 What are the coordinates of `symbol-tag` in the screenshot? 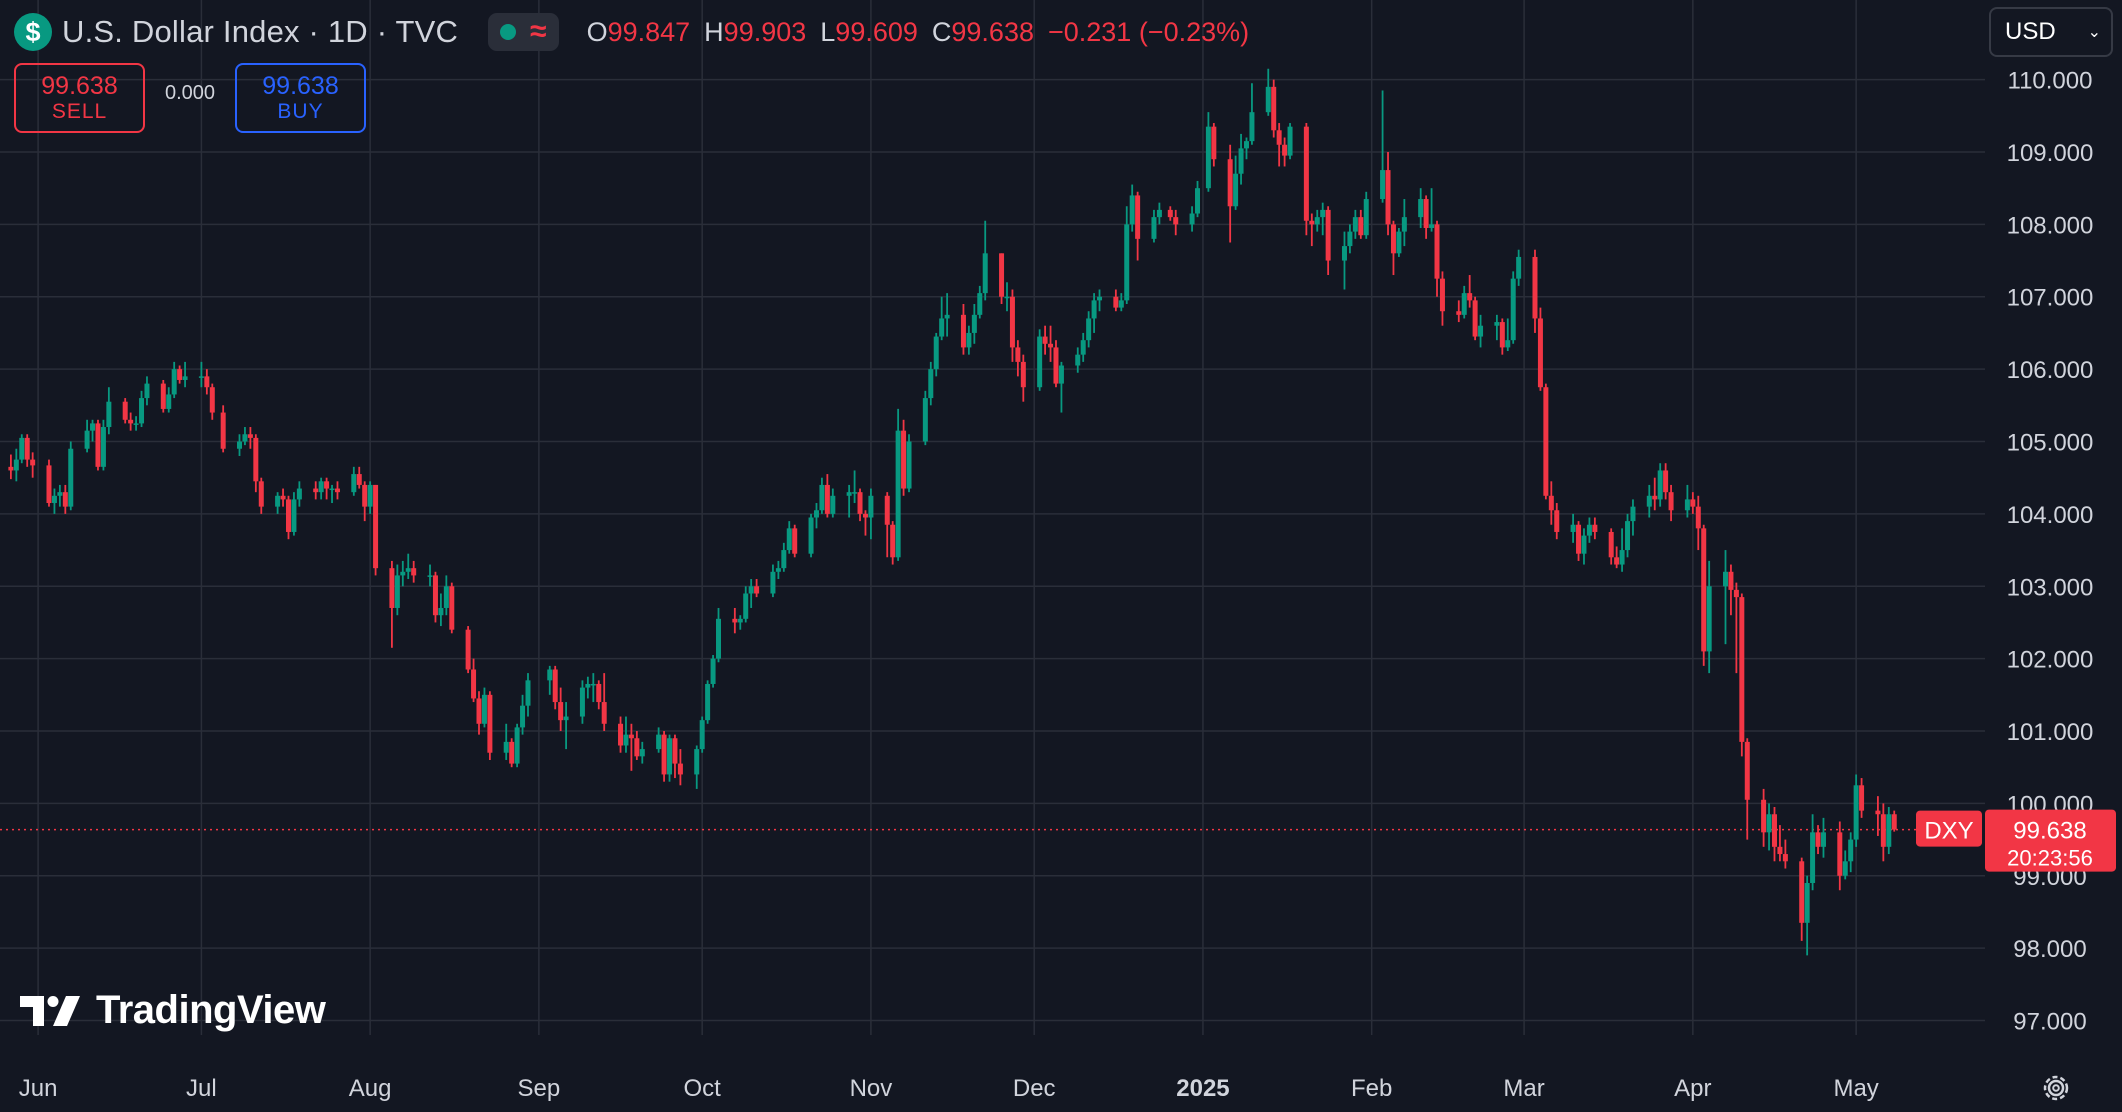 It's located at (1949, 828).